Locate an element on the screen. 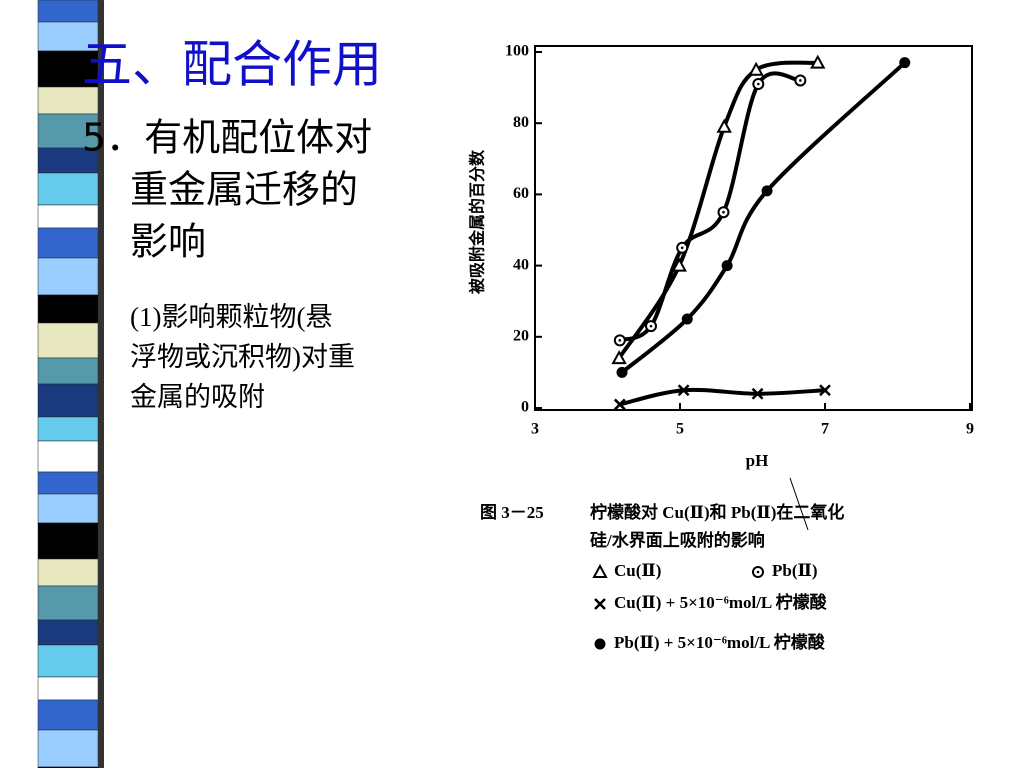 The height and width of the screenshot is (768, 1024). figure-number: 图 3－25 is located at coordinates (512, 512).